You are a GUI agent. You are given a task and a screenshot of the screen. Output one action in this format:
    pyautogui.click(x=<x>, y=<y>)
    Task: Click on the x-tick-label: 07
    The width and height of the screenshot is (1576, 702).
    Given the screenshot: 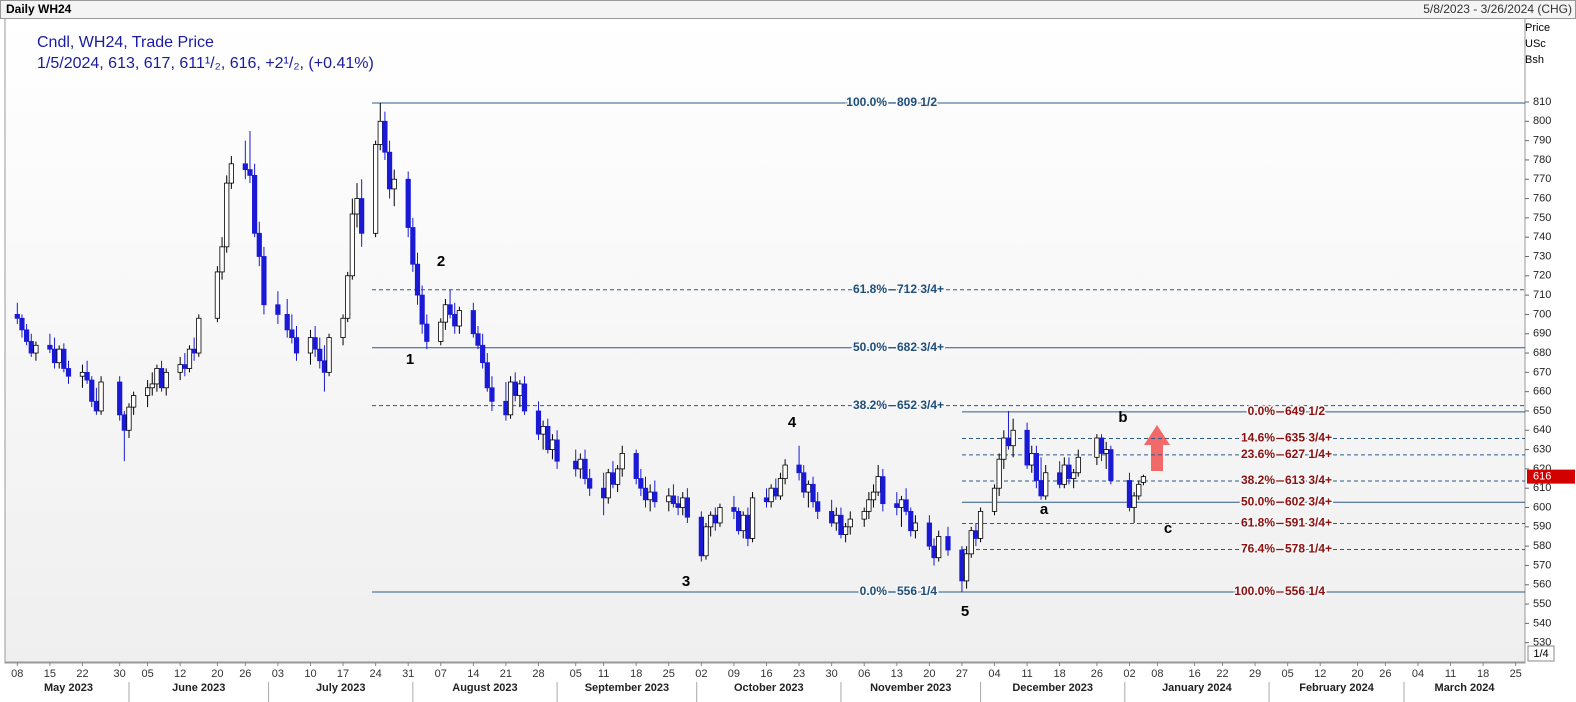 What is the action you would take?
    pyautogui.click(x=441, y=674)
    